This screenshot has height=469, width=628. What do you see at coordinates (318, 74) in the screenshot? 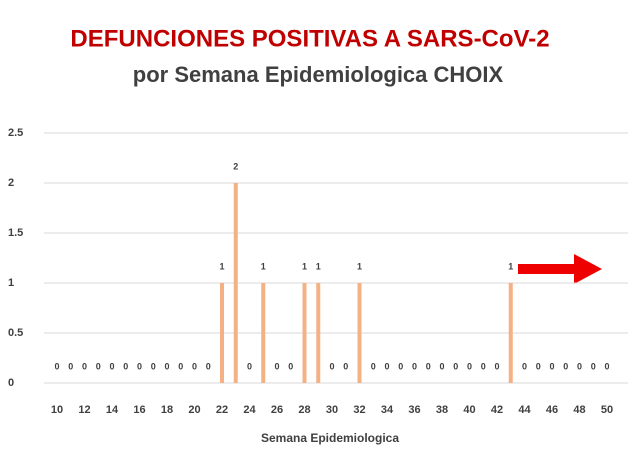
I see `chart-subtitle: por Semana Epidemiologica CHOIX` at bounding box center [318, 74].